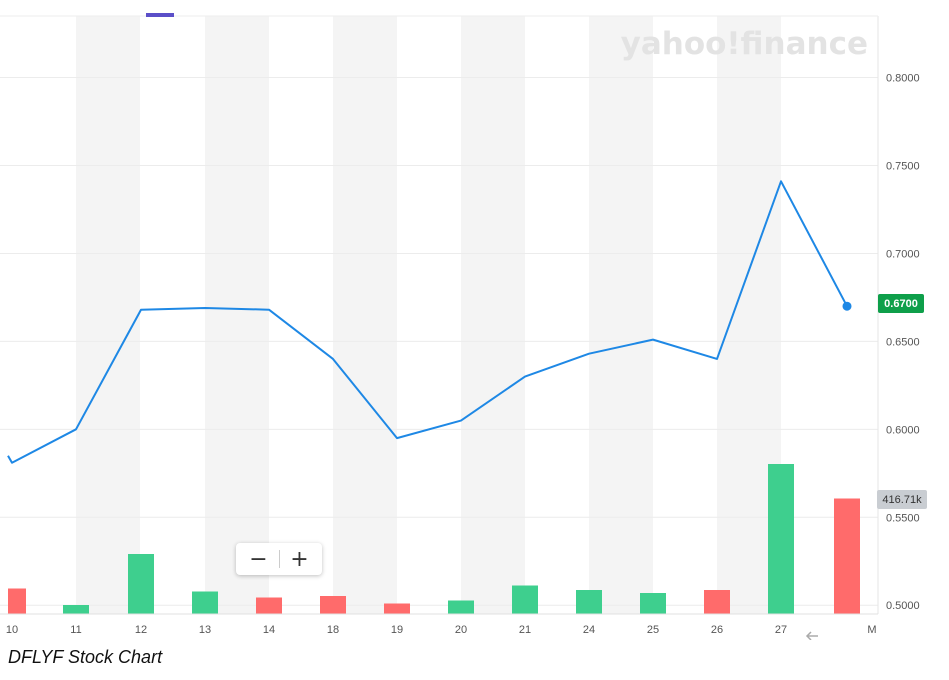 The width and height of the screenshot is (949, 680). I want to click on x-tick-label: 20, so click(461, 630).